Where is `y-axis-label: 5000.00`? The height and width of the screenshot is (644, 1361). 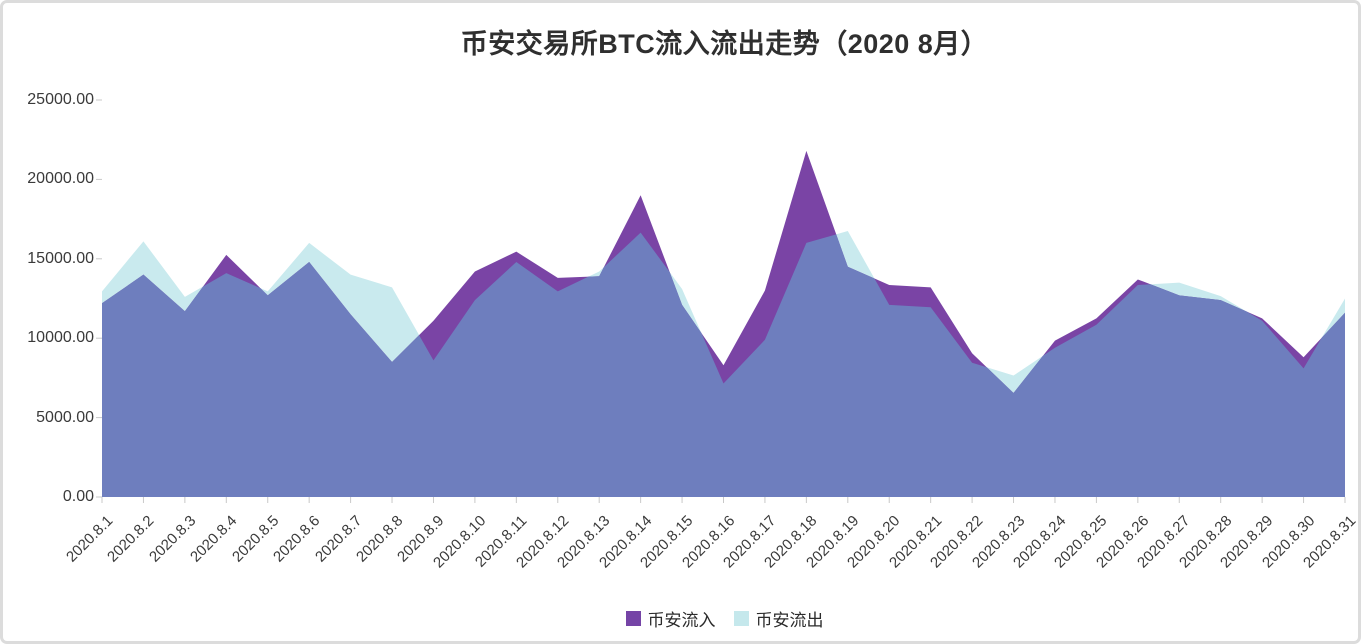
y-axis-label: 5000.00 is located at coordinates (65, 417).